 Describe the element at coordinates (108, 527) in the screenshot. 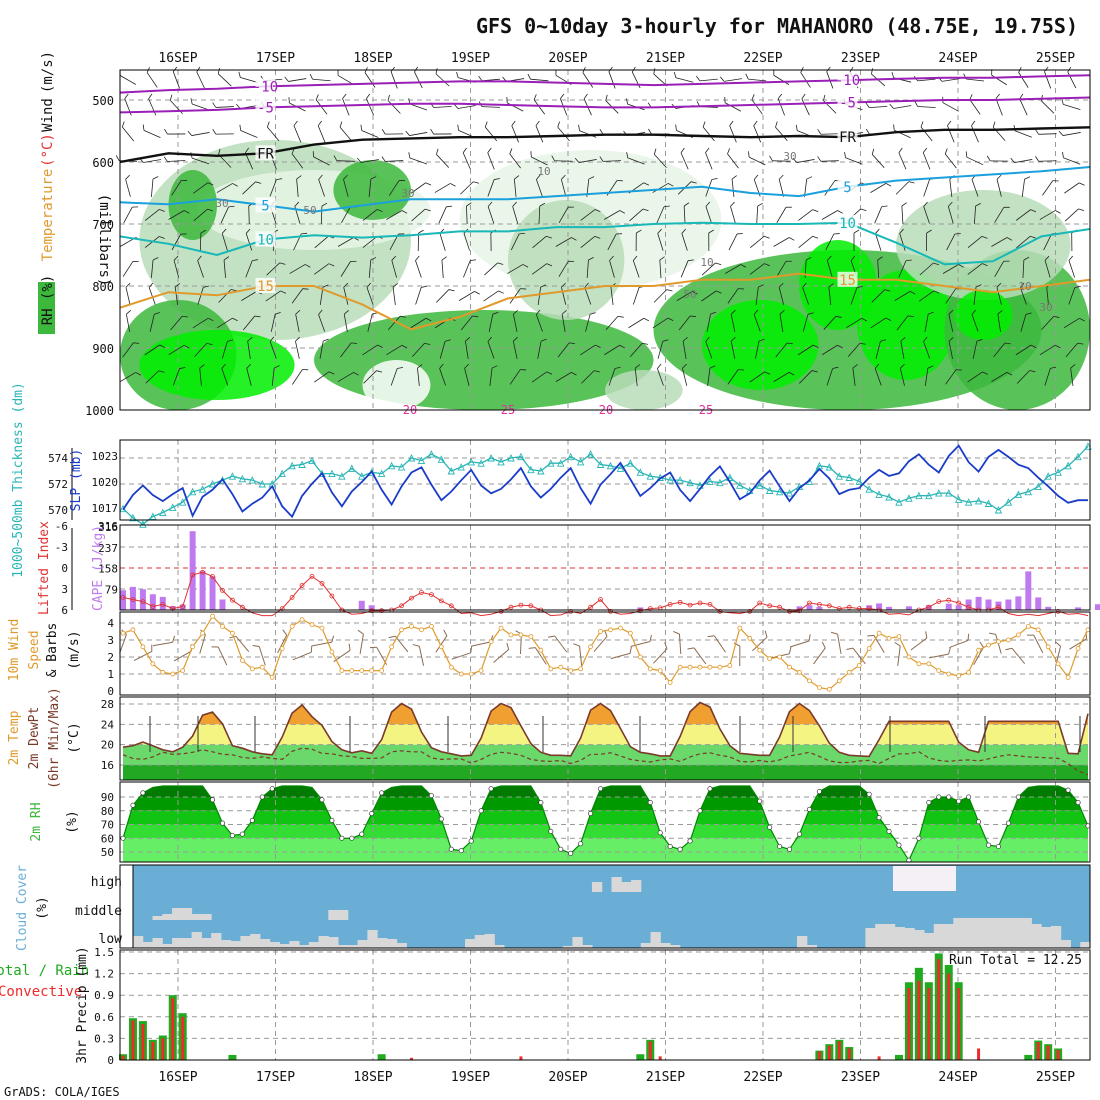

I see `cape-tick-316: 316` at that location.